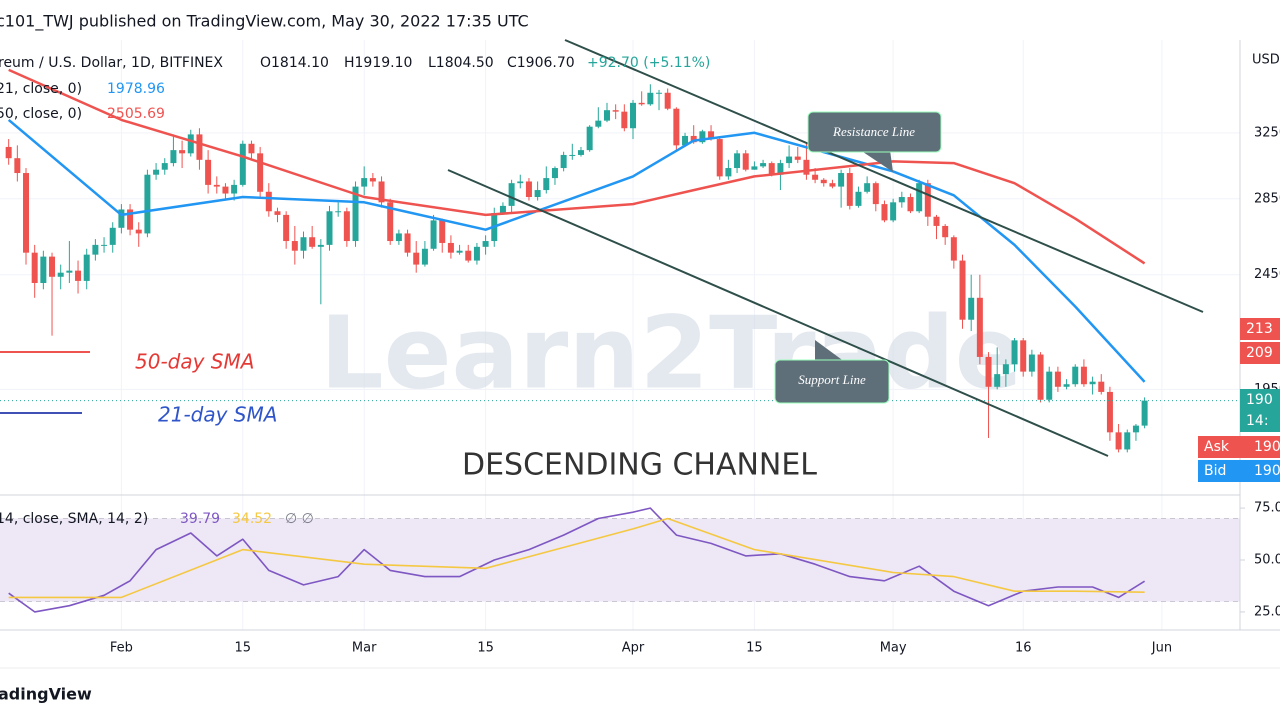  I want to click on symbol: reum / U.S. Dollar, 1D, BITFINEX, so click(111, 63).